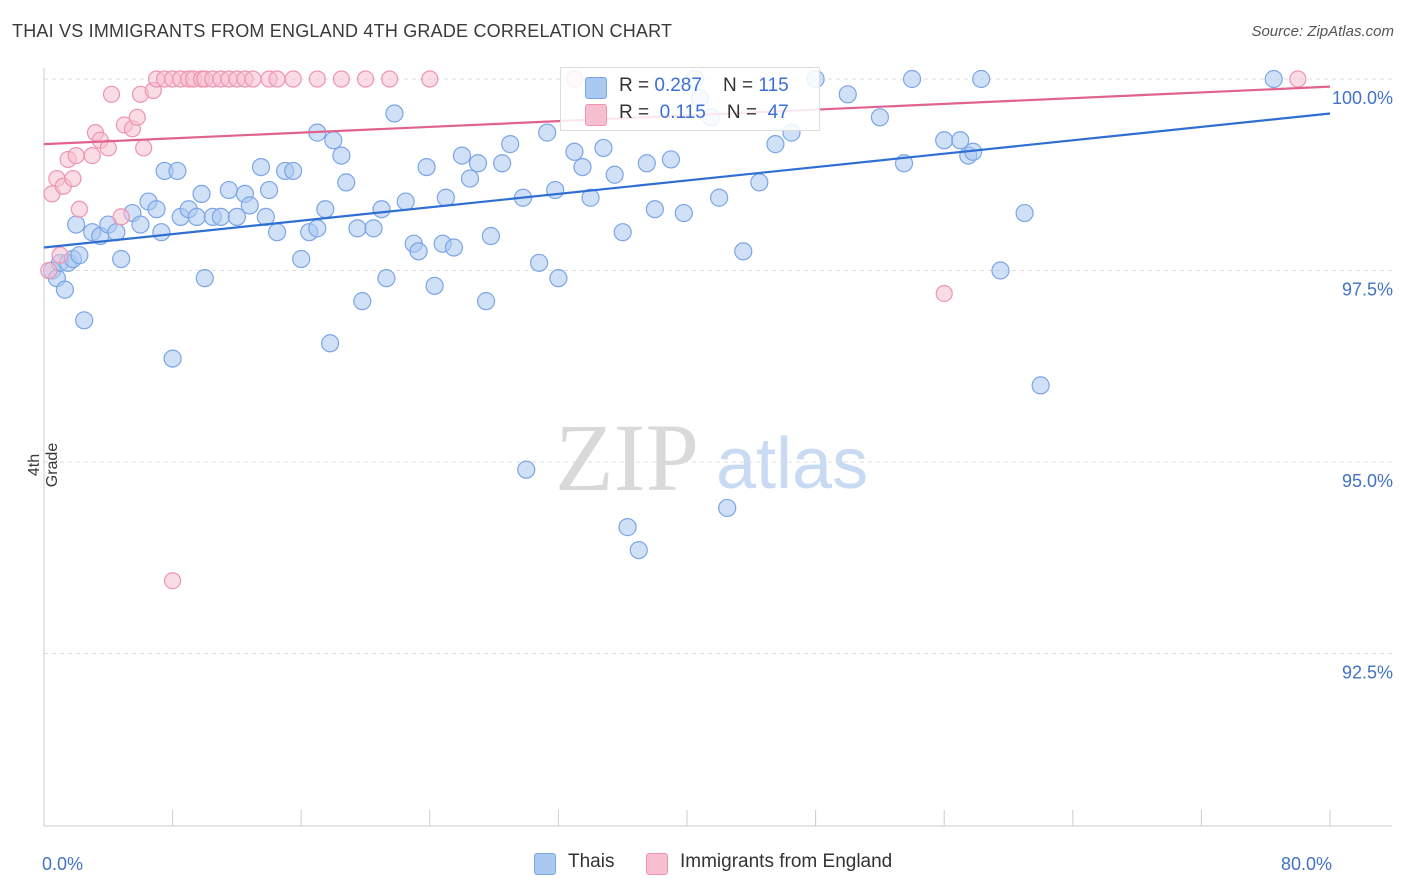  Describe the element at coordinates (1362, 98) in the screenshot. I see `y-tick-label: 100.0%` at that location.